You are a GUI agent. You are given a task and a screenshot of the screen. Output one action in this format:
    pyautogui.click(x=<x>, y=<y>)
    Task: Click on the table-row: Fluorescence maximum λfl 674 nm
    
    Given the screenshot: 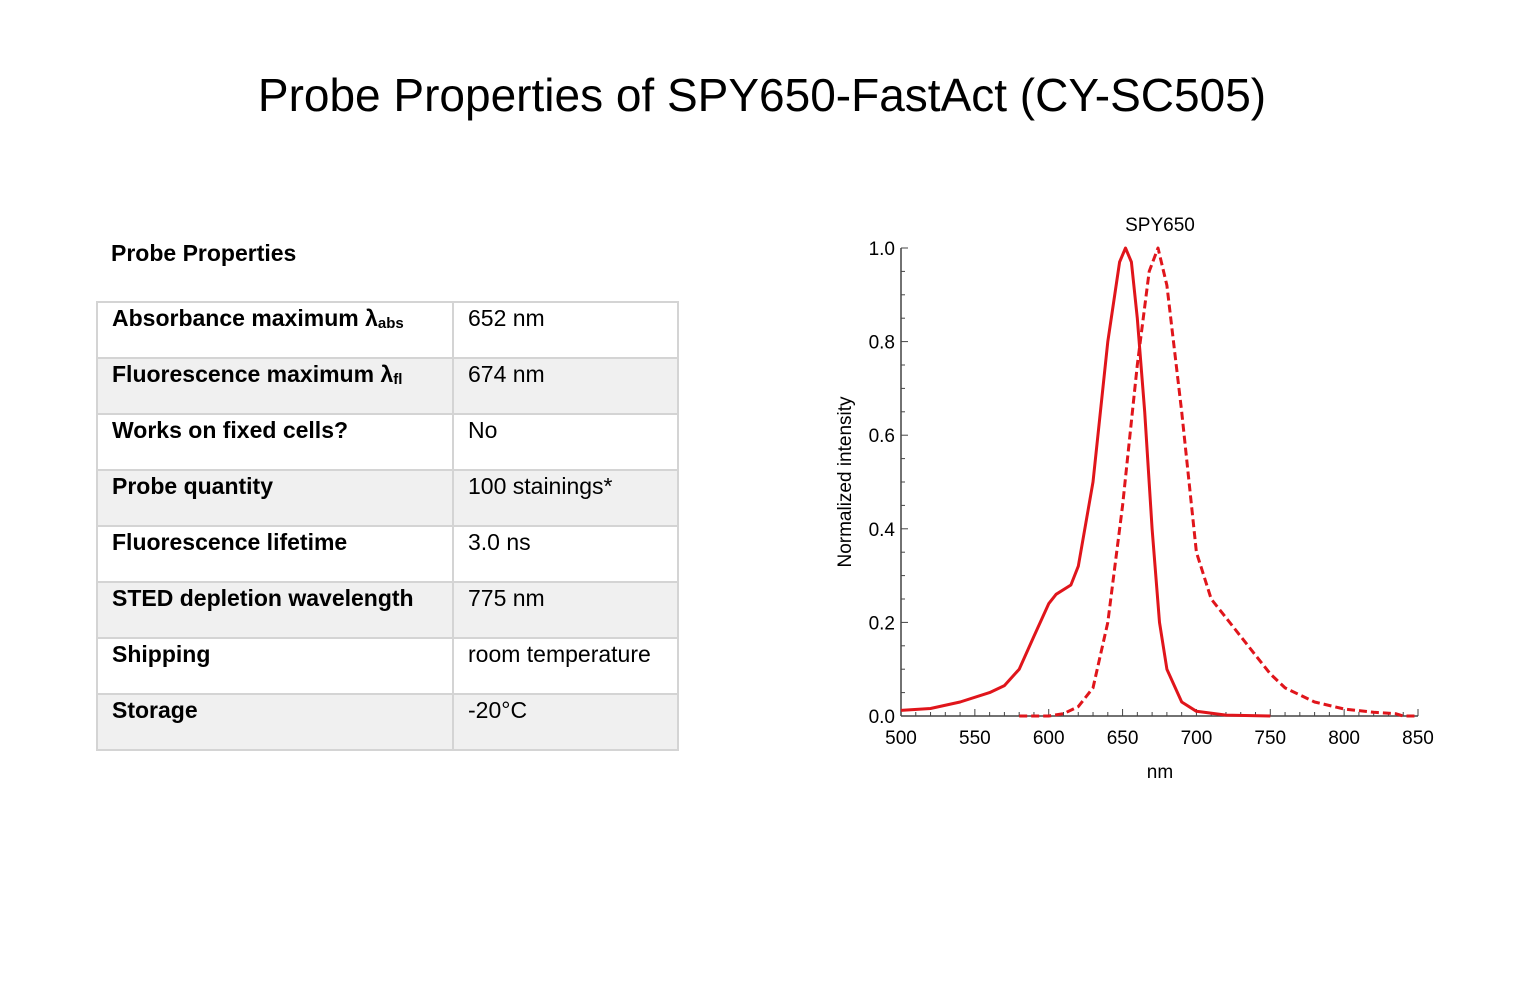 What is the action you would take?
    pyautogui.click(x=387, y=386)
    